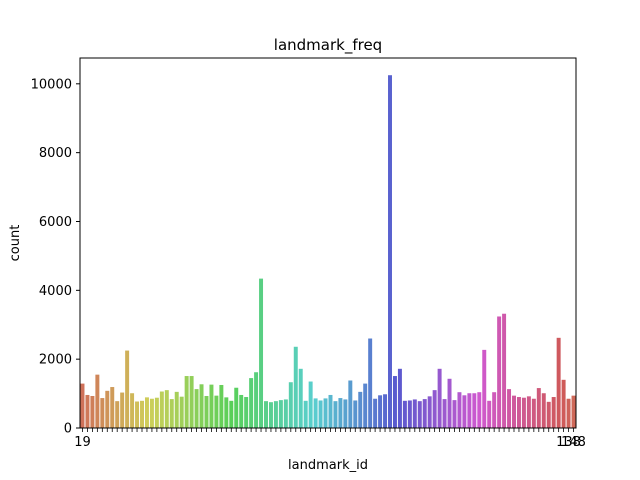  I want to click on x-tick-label: 148, so click(573, 442).